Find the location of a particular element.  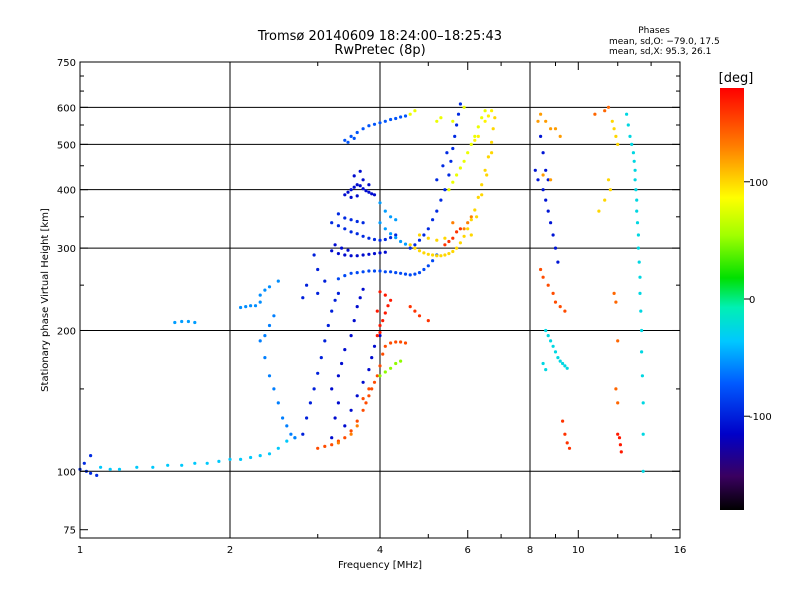

y-tick-label: 750 is located at coordinates (66, 63).